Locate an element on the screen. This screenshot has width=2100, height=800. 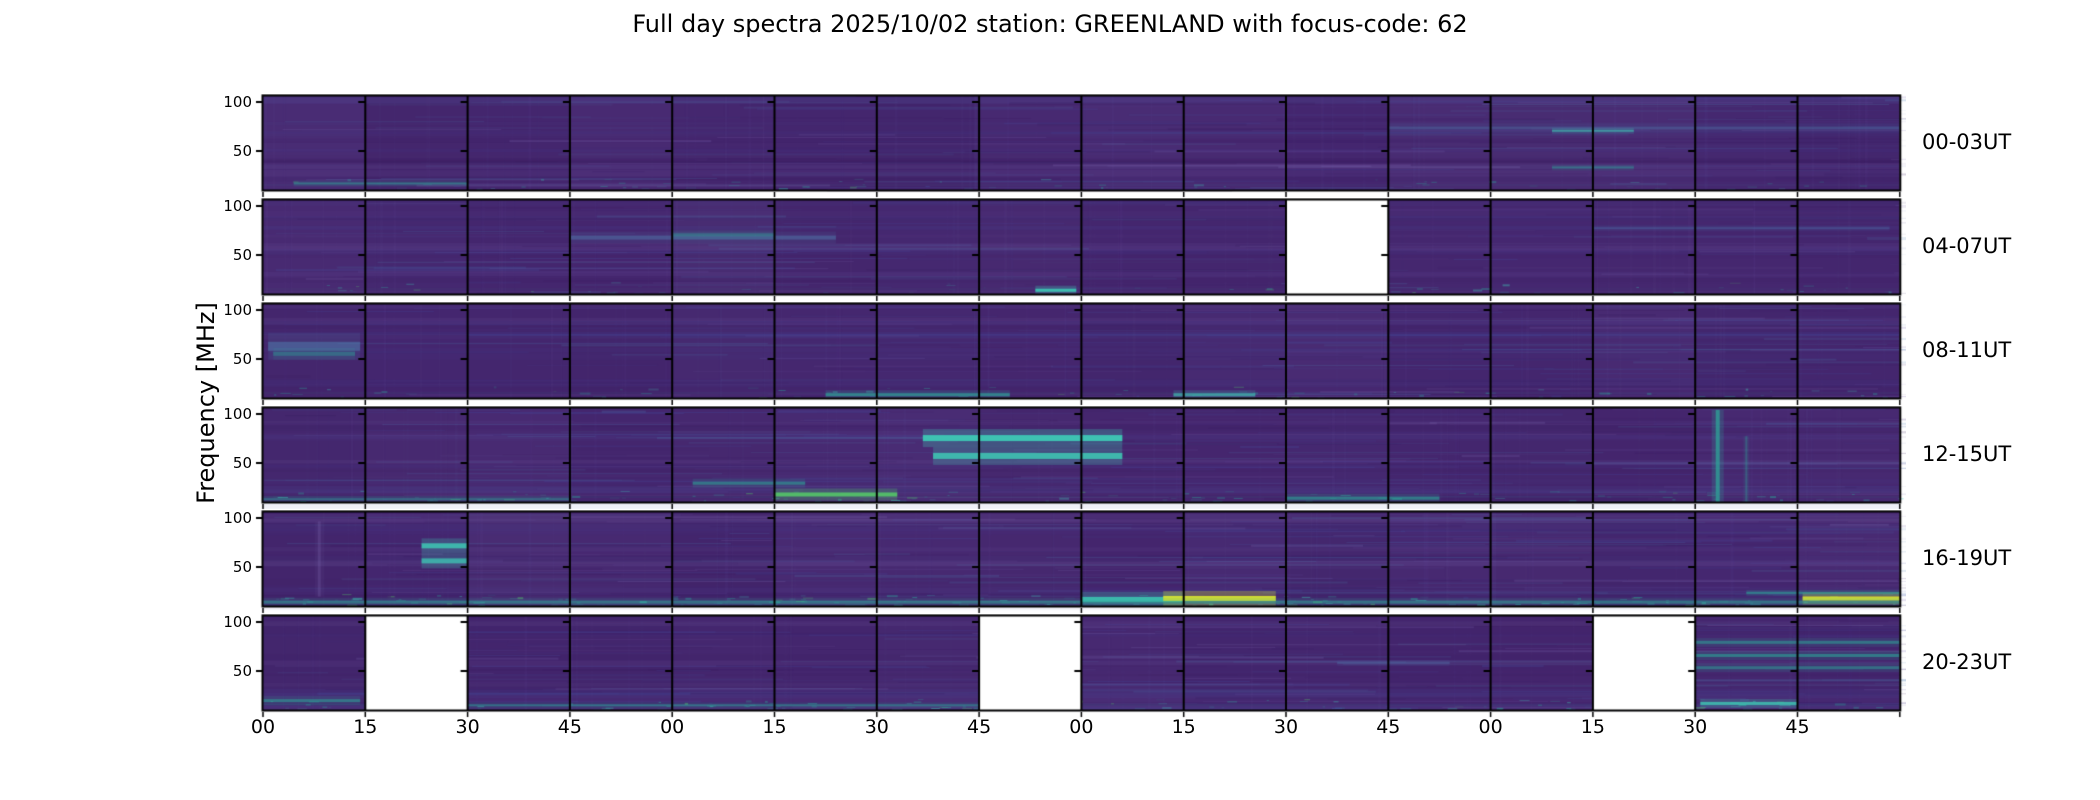
x-tick-label-10: 30 is located at coordinates (1286, 727).